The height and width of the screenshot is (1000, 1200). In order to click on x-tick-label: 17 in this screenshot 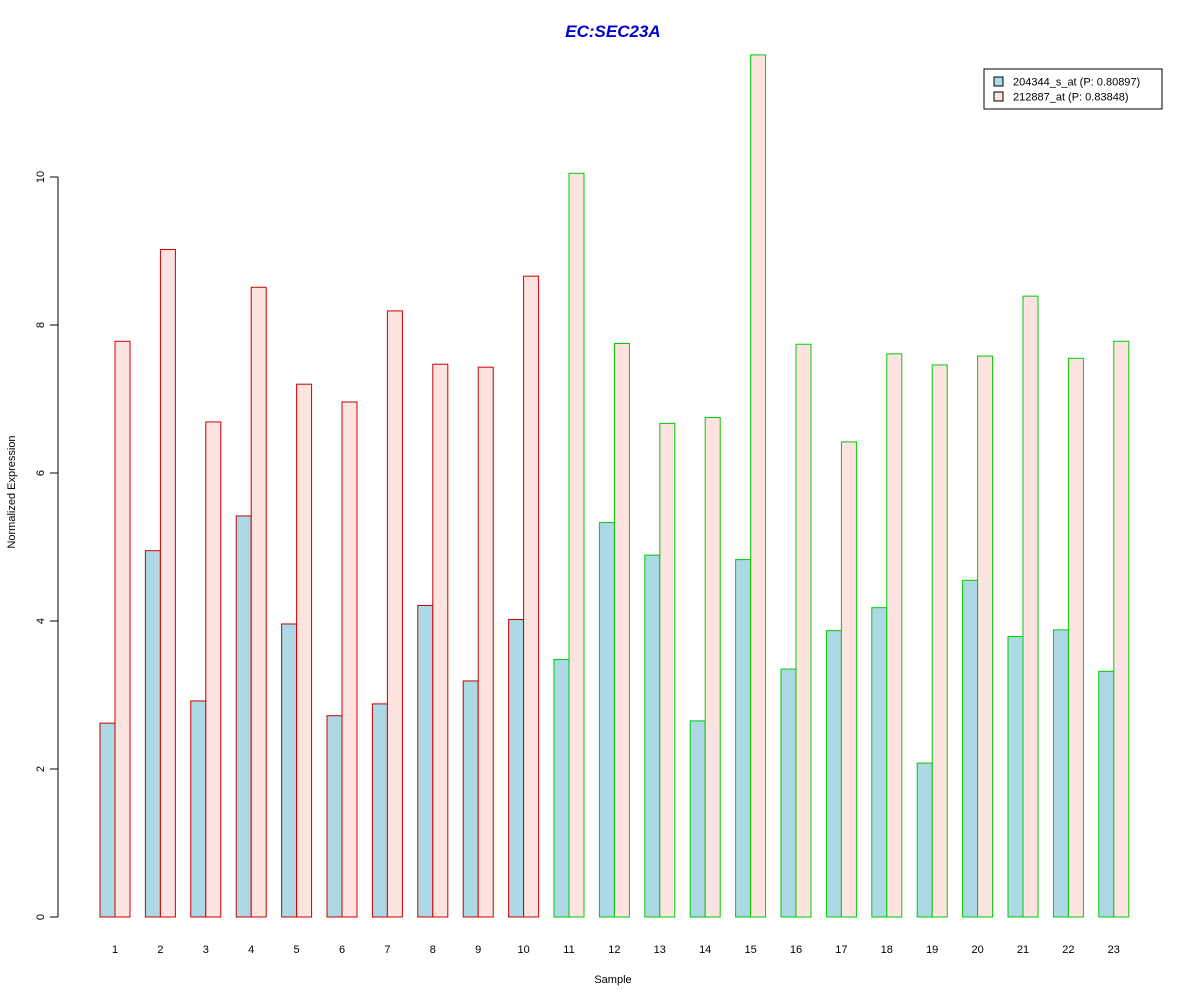, I will do `click(841, 950)`.